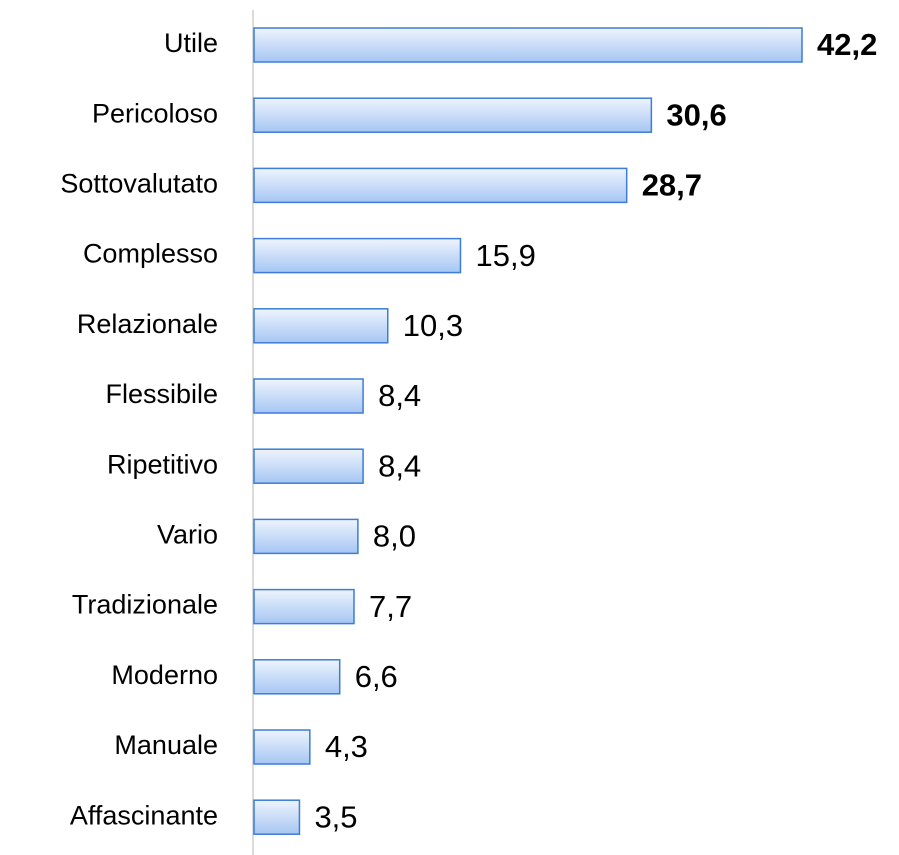 This screenshot has width=899, height=855. I want to click on value-label: 4,3, so click(346, 746).